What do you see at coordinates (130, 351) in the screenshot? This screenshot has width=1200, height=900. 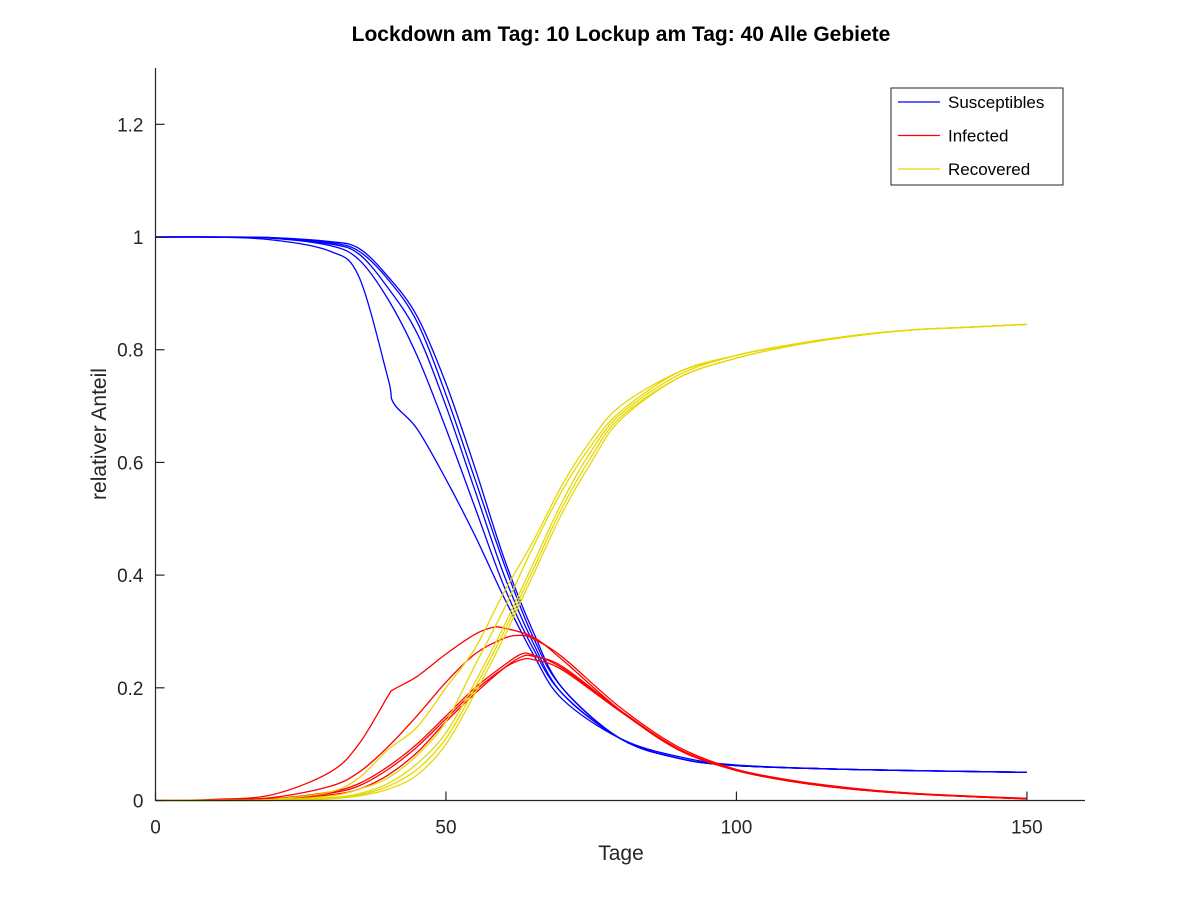 I see `y-tick-label: 0.8` at bounding box center [130, 351].